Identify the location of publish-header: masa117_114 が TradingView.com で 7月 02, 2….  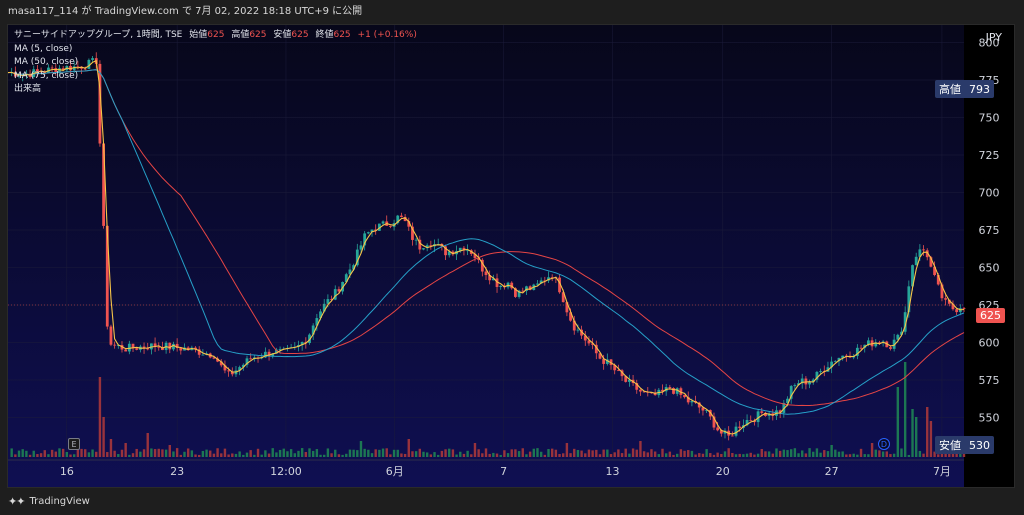
(512, 12).